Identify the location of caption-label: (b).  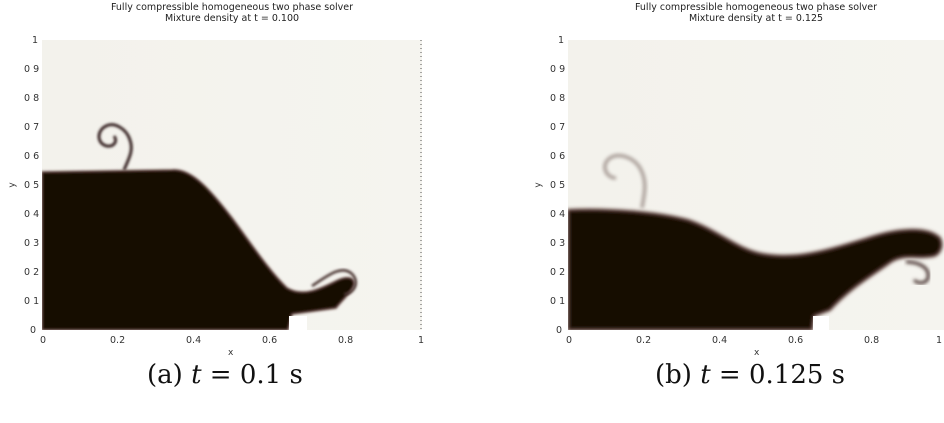
(673, 375).